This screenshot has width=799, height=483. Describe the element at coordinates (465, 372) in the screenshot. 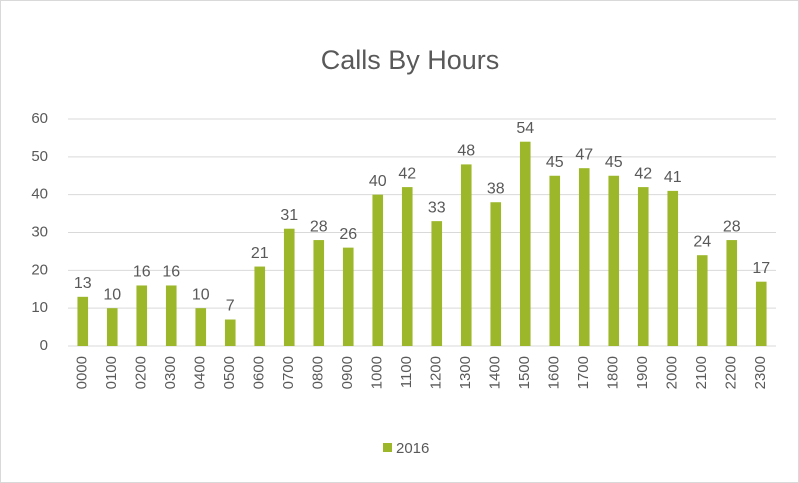

I see `x-tick-label: 1300` at that location.